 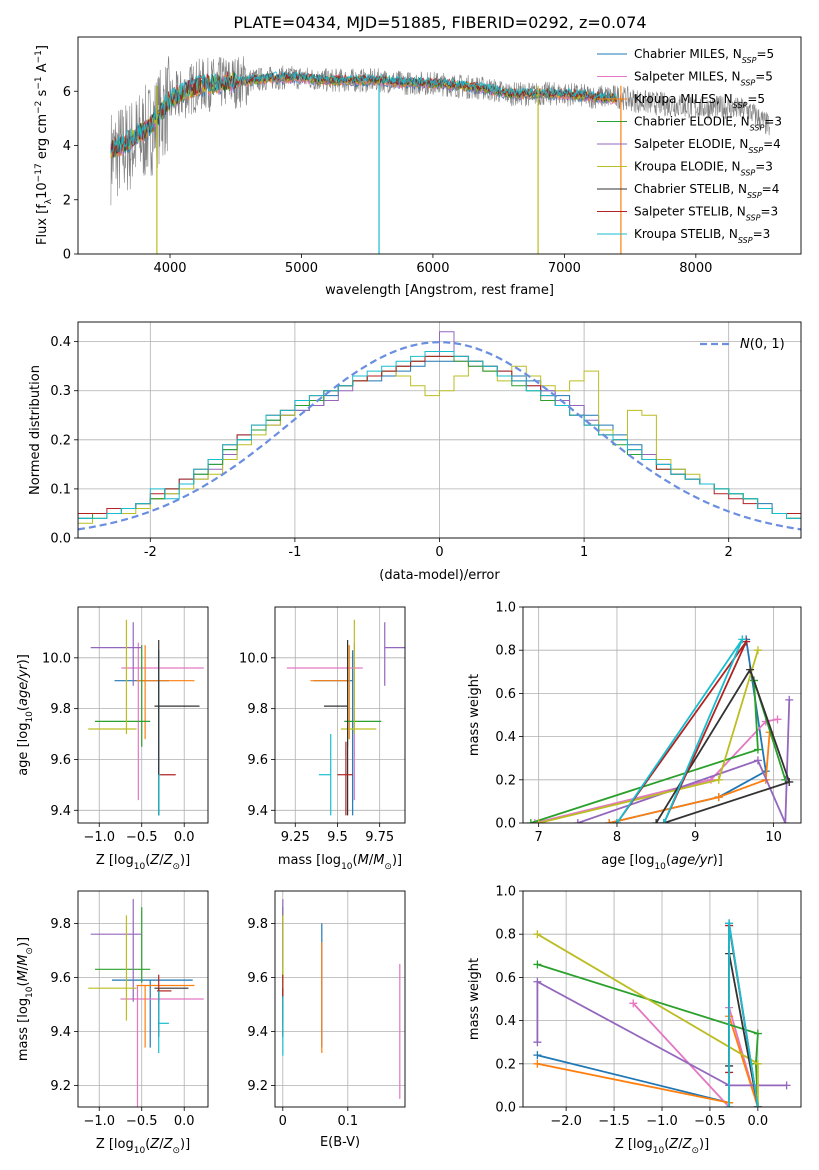 What do you see at coordinates (60, 709) in the screenshot?
I see `age_vs_Z-ytick-label: 9.8` at bounding box center [60, 709].